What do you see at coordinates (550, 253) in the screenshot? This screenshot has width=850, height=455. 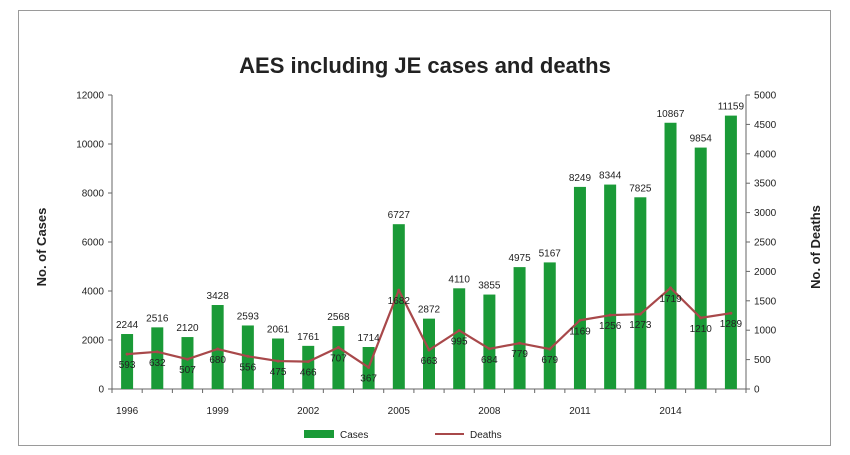 I see `data-label-cases: 5167` at bounding box center [550, 253].